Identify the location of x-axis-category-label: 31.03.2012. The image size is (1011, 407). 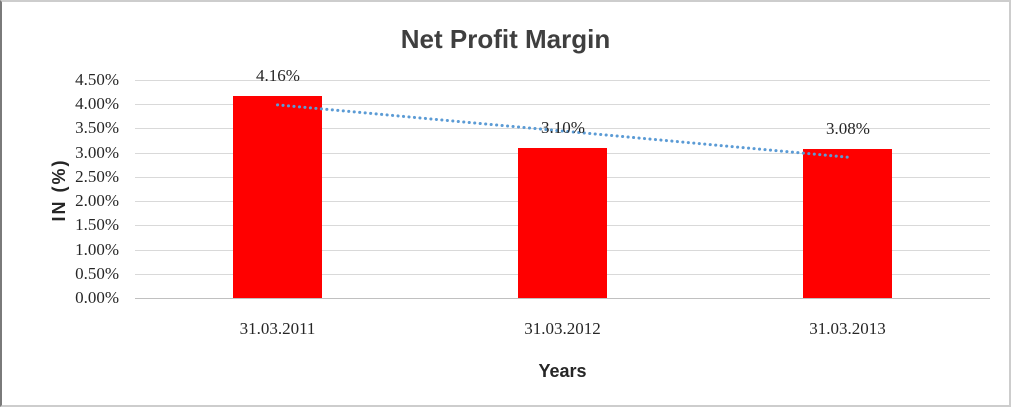
(562, 328).